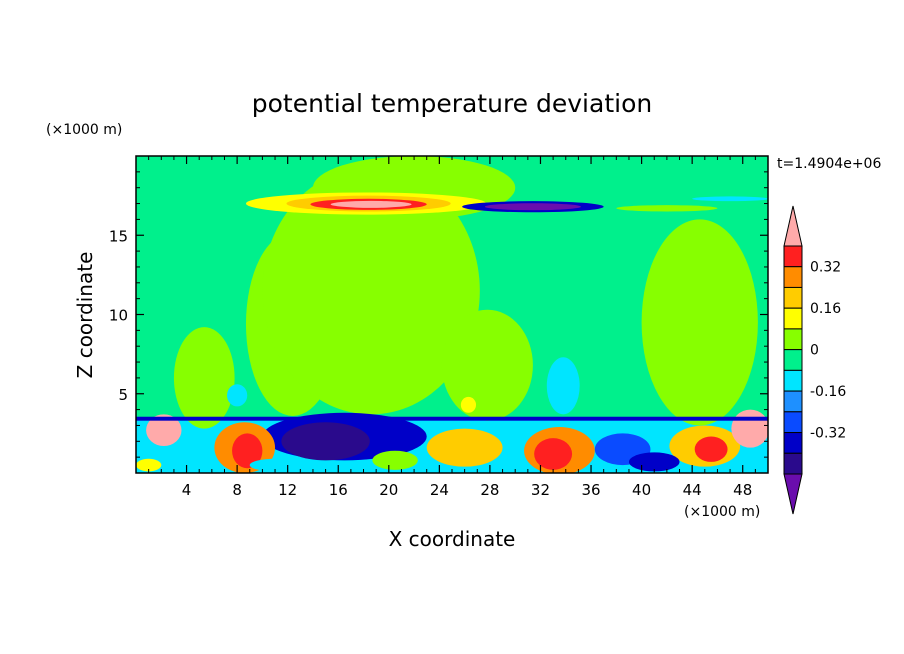 Image resolution: width=904 pixels, height=654 pixels. I want to click on colorbar-min-arrow, so click(793, 494).